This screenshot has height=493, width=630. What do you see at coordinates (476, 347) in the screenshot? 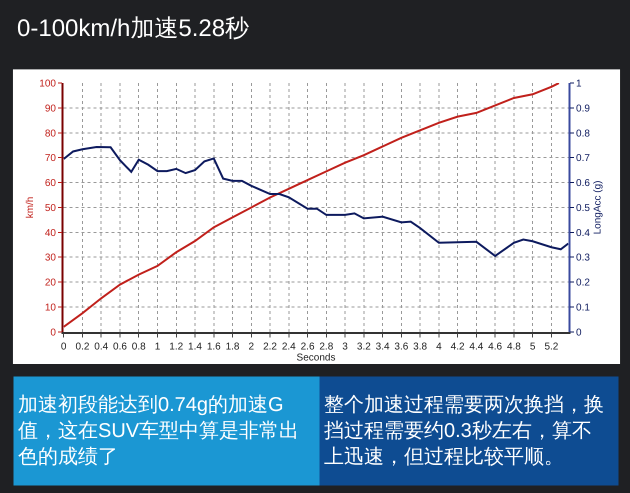
I see `x-tick-label: 4.4` at bounding box center [476, 347].